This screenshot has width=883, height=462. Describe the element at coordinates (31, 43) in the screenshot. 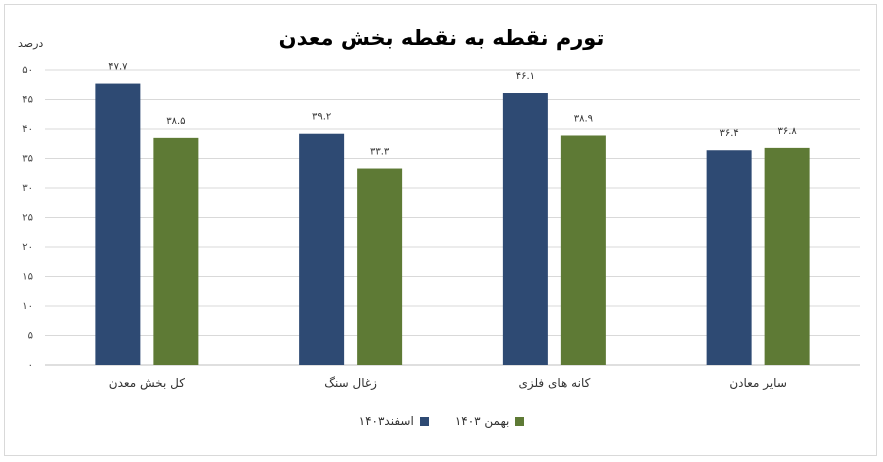

I see `y-axis-label: درصد` at that location.